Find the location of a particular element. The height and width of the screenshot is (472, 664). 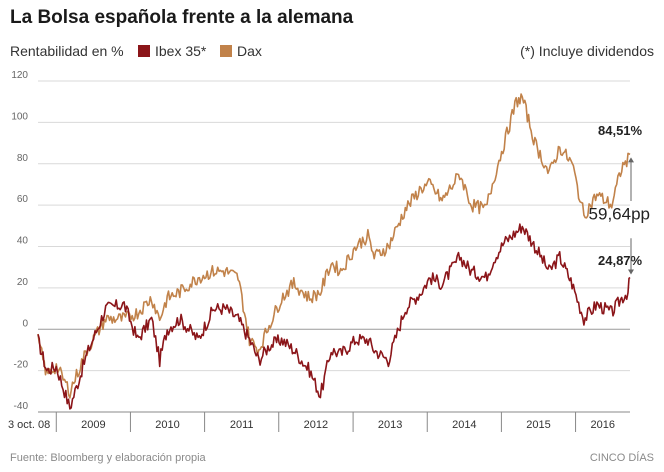

y-tick-label: 0 is located at coordinates (25, 323).